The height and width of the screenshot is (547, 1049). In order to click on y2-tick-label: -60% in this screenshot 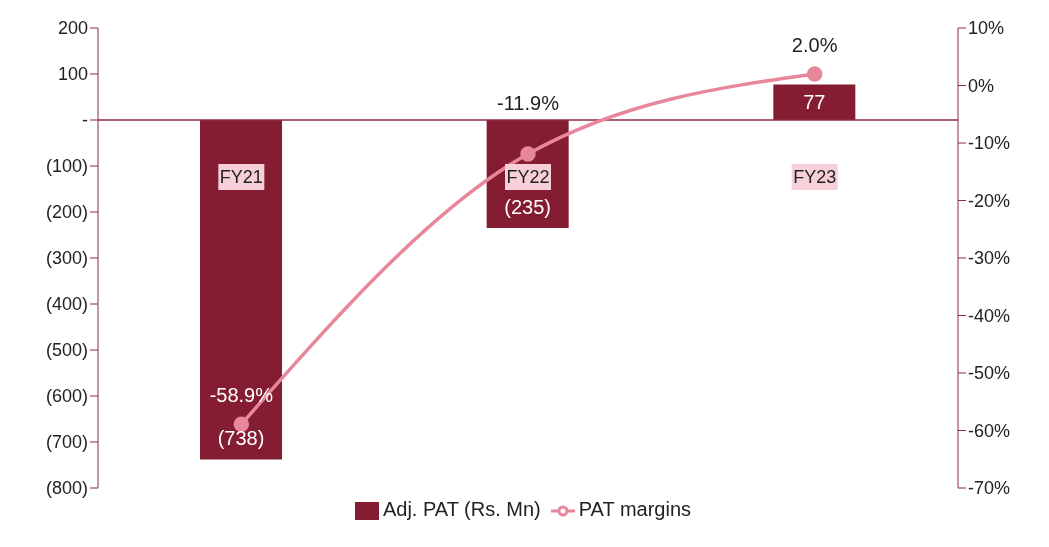, I will do `click(989, 430)`.